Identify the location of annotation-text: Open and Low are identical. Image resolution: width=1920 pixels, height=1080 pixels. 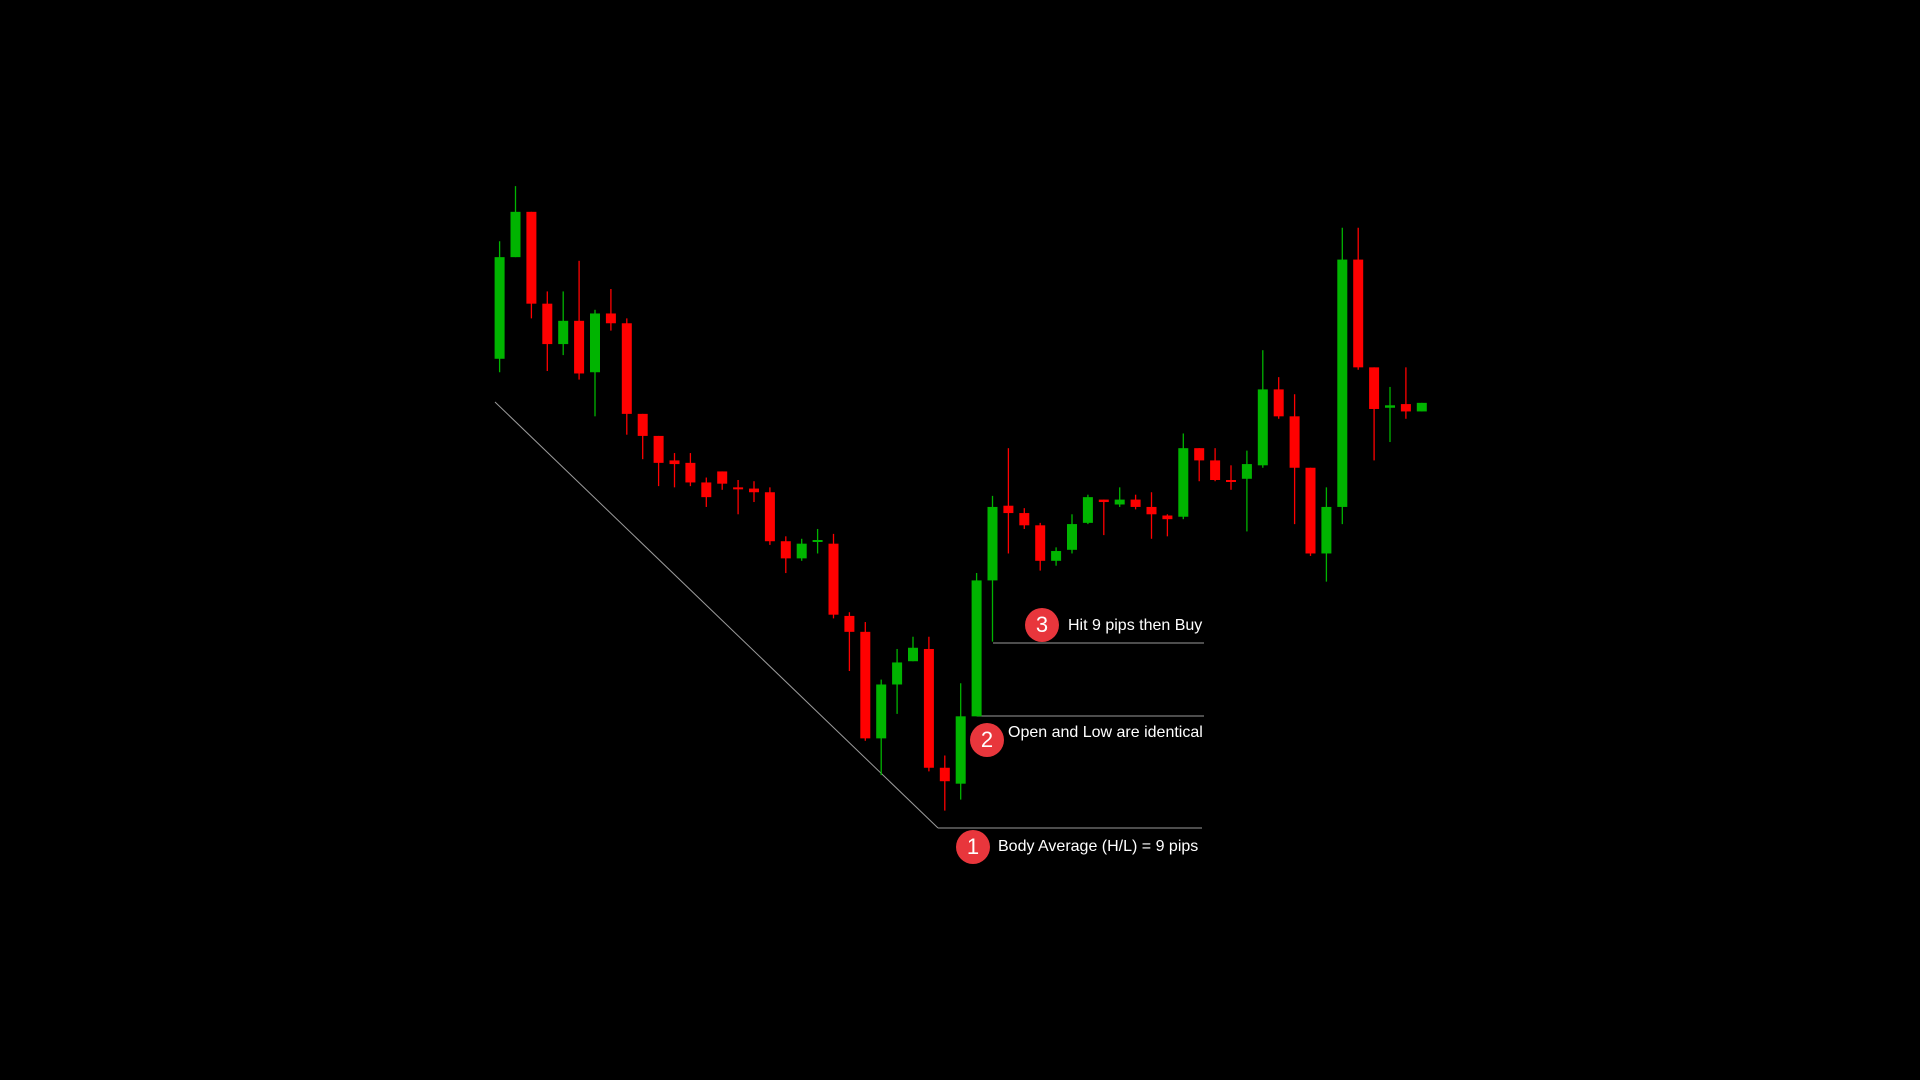
(1105, 732).